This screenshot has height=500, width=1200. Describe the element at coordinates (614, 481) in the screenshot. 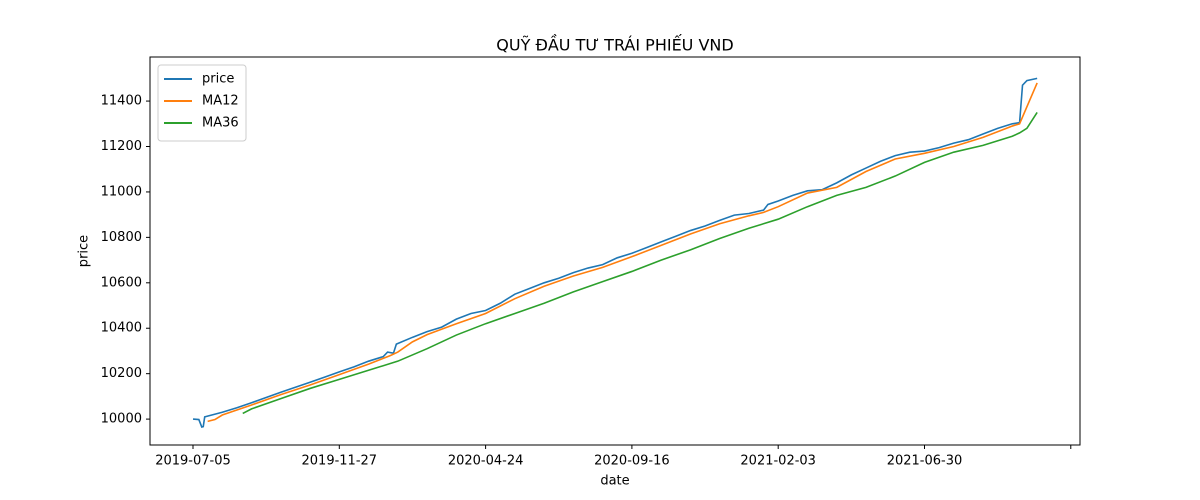

I see `x-axis-label: date` at that location.